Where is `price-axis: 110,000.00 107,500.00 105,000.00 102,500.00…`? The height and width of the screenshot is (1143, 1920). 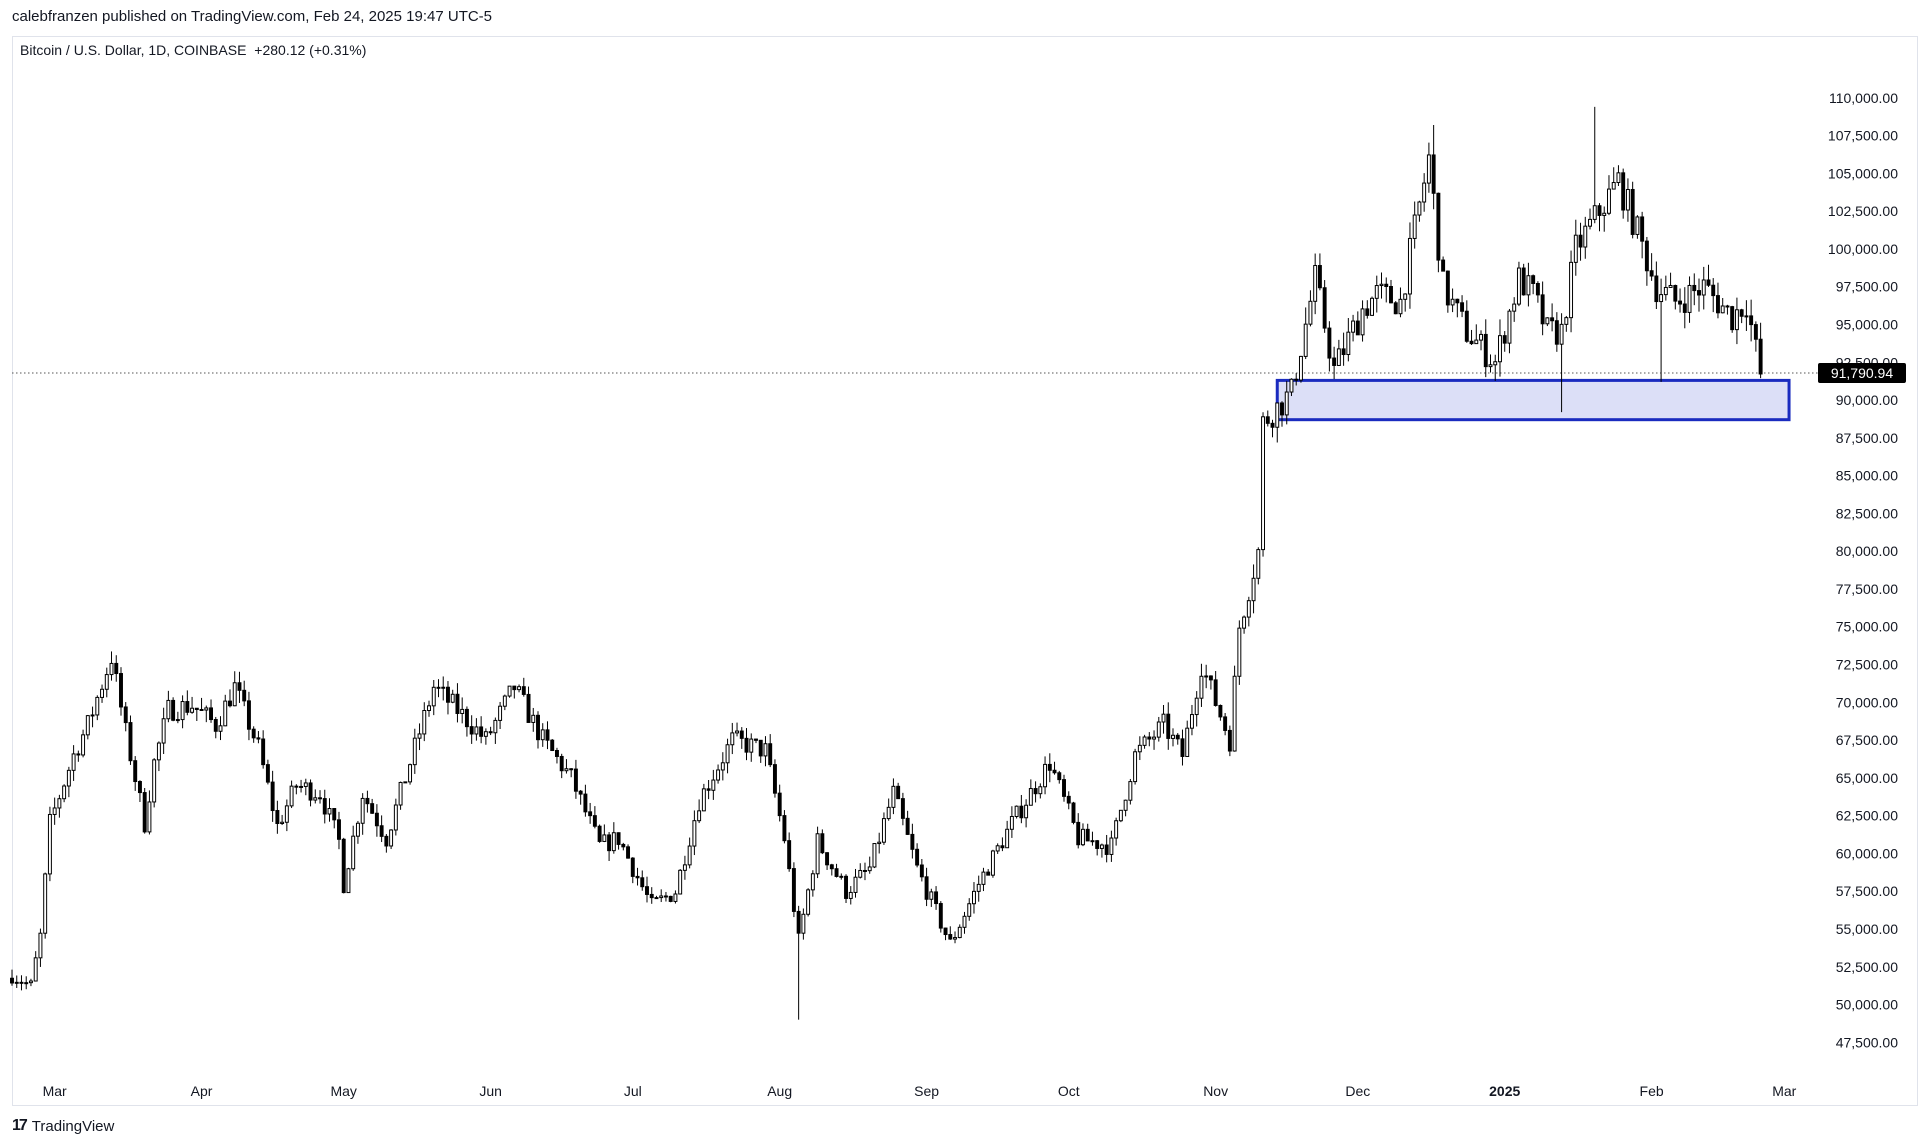
price-axis: 110,000.00 107,500.00 105,000.00 102,500.00… is located at coordinates (1863, 570).